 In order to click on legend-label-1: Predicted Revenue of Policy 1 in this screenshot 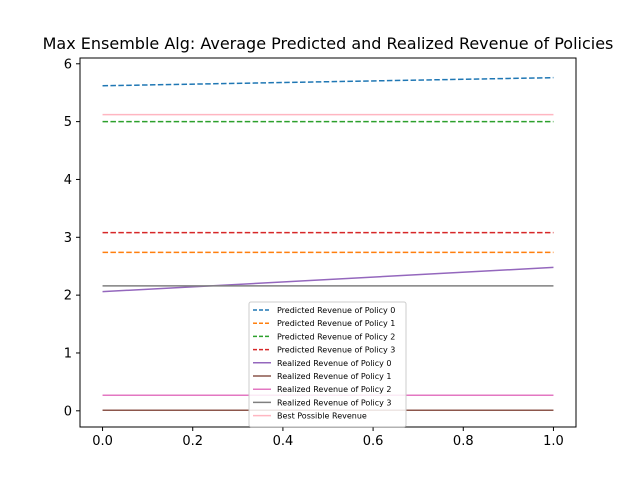, I will do `click(336, 323)`.